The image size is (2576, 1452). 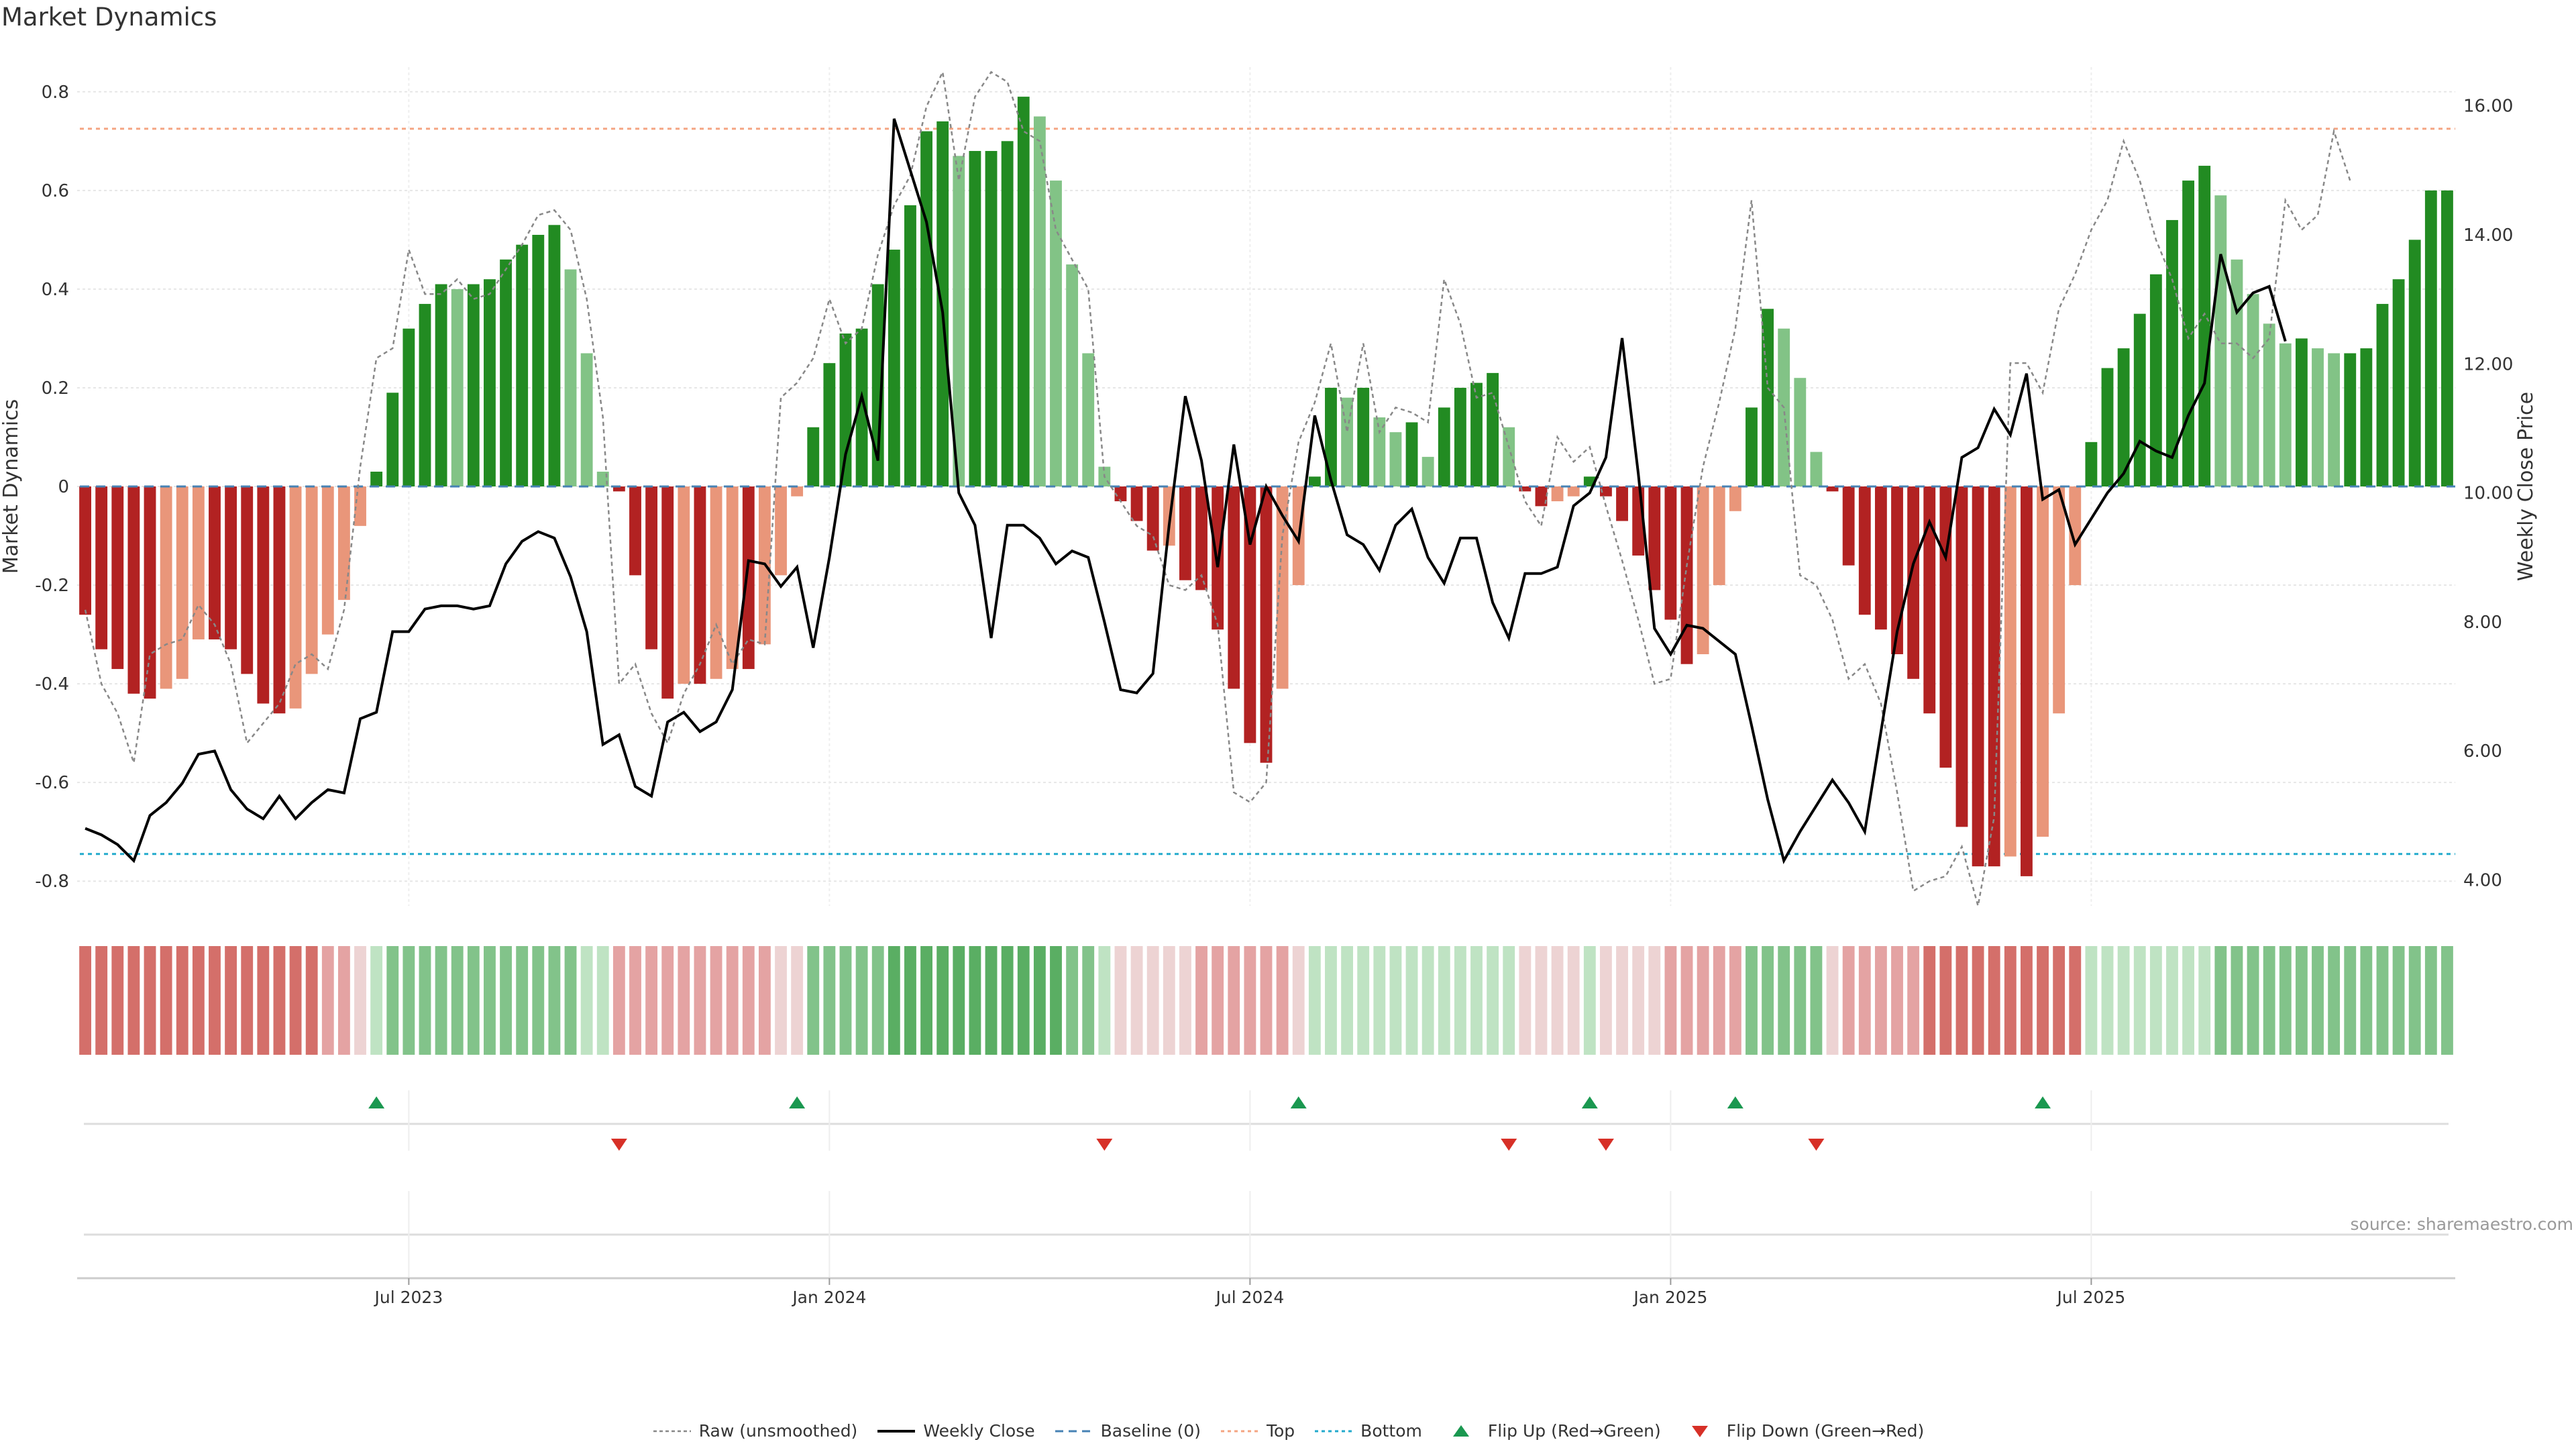 What do you see at coordinates (55, 389) in the screenshot?
I see `y-tick-label: 0.2` at bounding box center [55, 389].